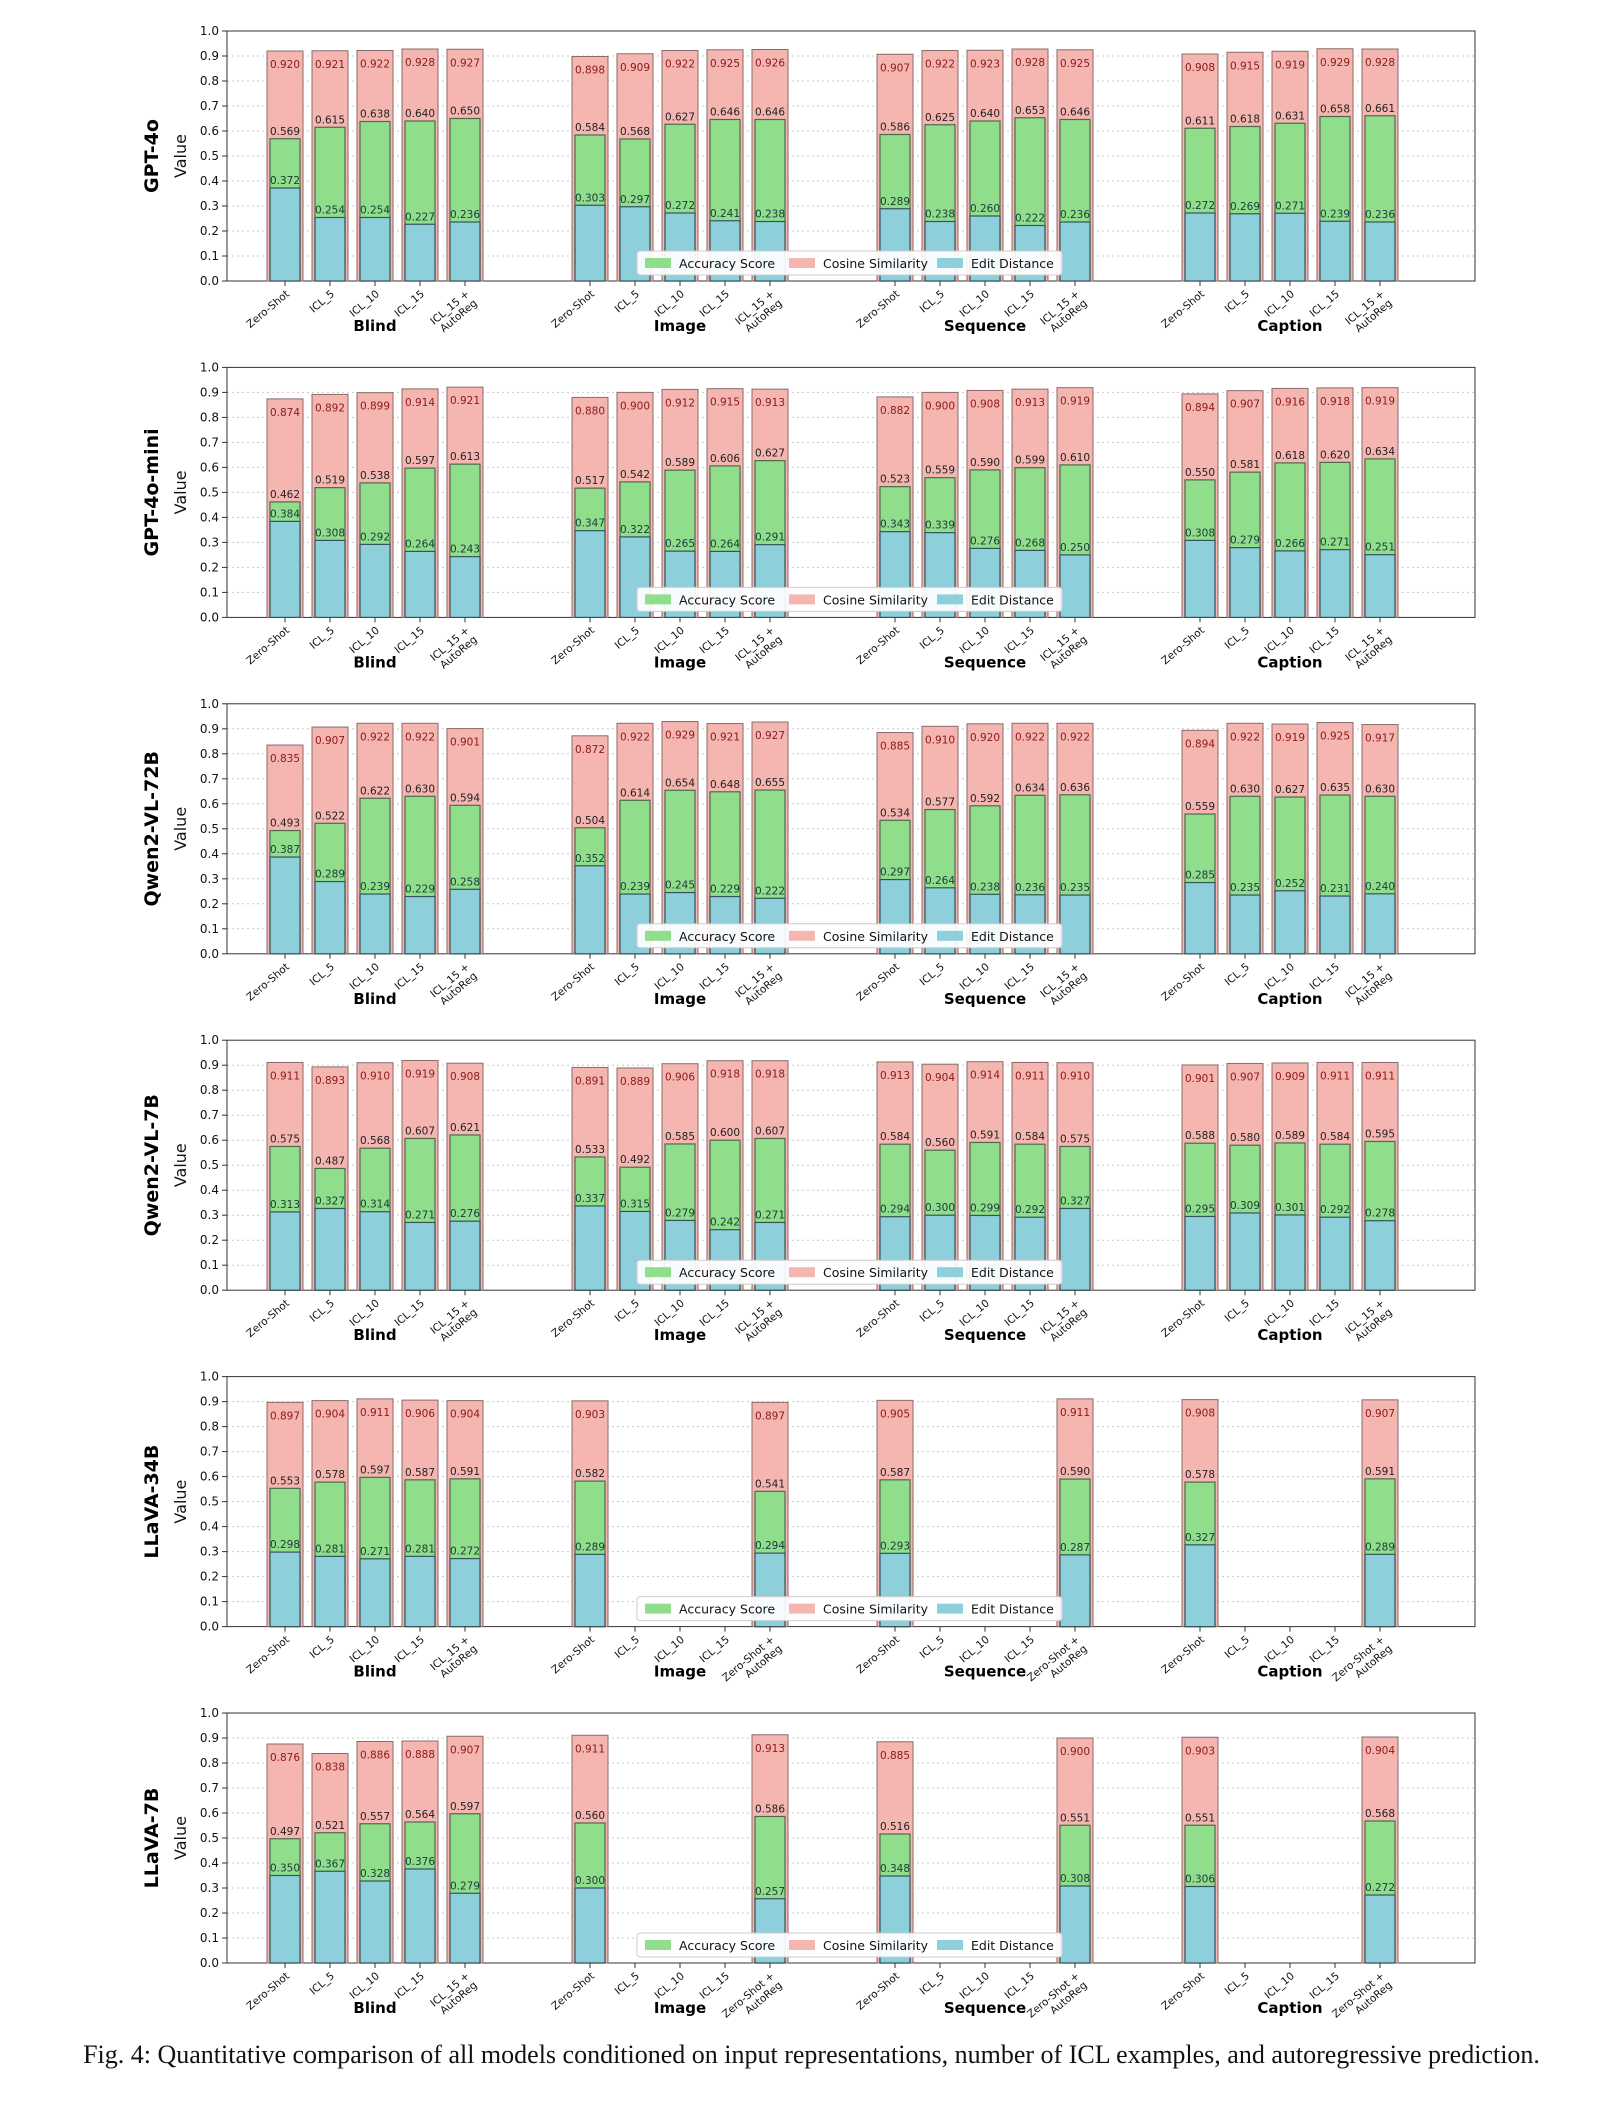  I want to click on group-label: Blind, so click(374, 2008).